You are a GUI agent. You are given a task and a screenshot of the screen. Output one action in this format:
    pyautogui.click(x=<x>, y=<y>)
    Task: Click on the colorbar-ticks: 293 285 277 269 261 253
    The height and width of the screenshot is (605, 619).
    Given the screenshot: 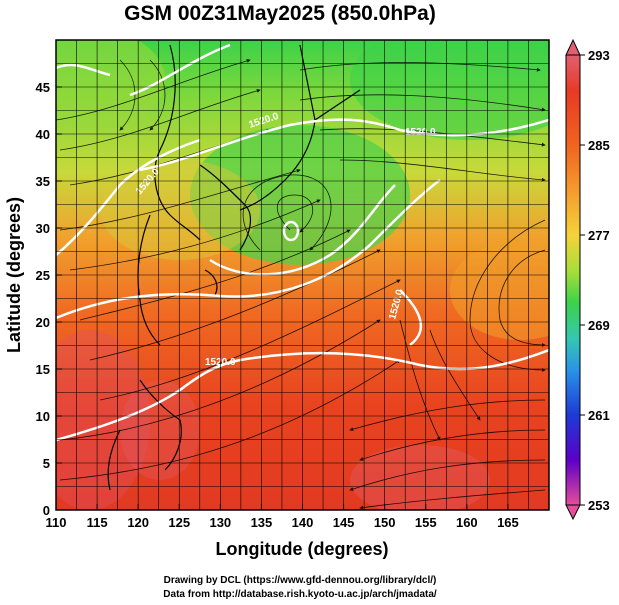 What is the action you would take?
    pyautogui.click(x=595, y=280)
    